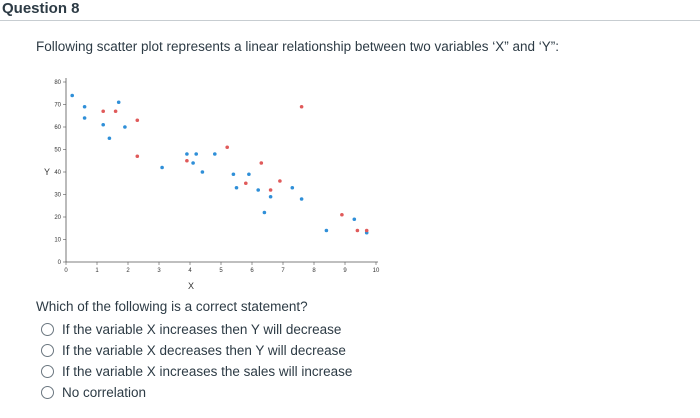 The image size is (700, 418). Describe the element at coordinates (57, 218) in the screenshot. I see `y-tick-label: 20` at that location.